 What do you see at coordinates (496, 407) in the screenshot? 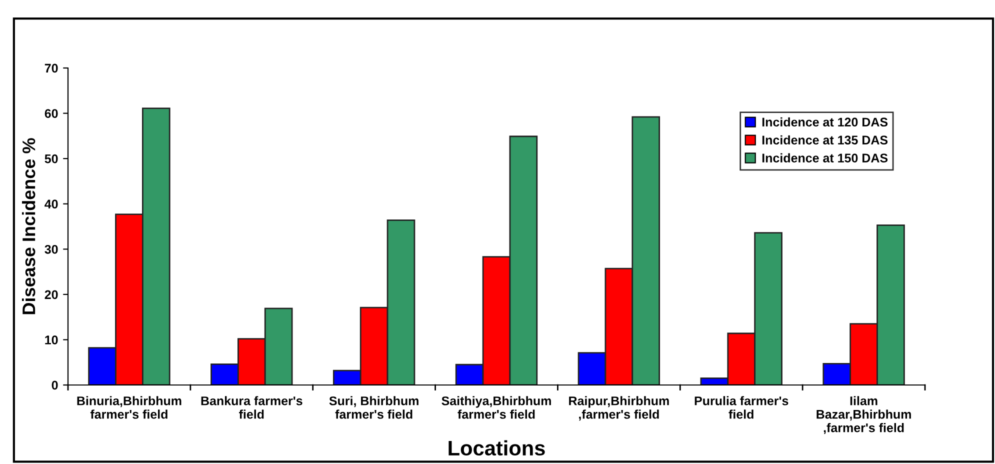
I see `x-tick-label: Saithiya,Bhirbhum farmer's field` at bounding box center [496, 407].